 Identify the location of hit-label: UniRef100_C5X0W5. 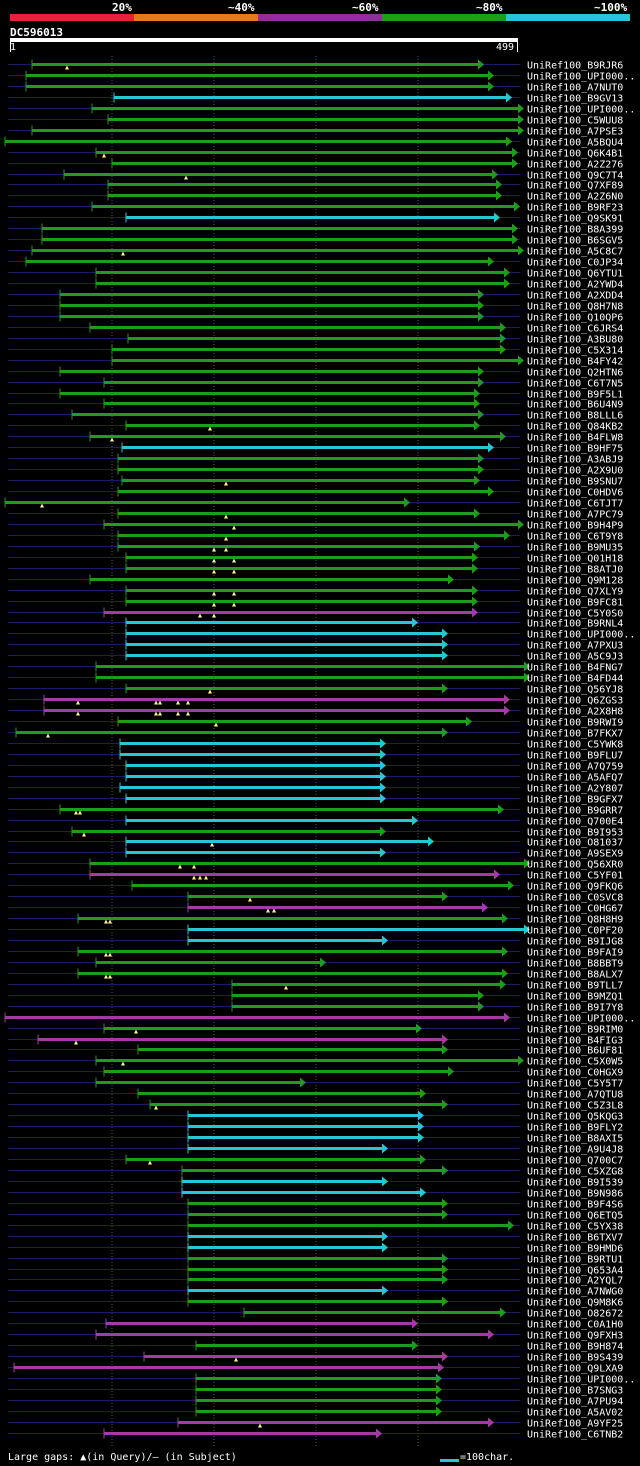
(575, 1062).